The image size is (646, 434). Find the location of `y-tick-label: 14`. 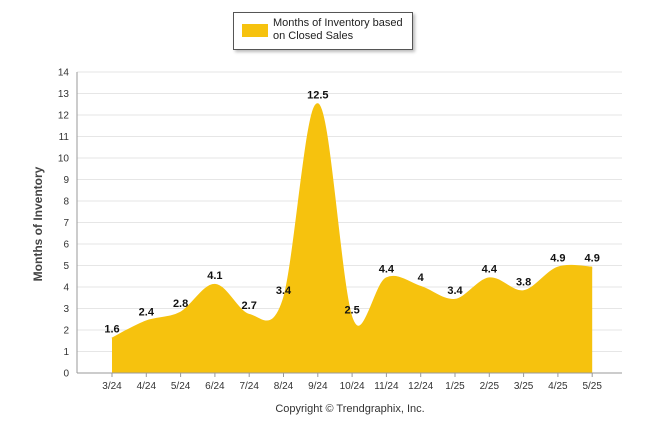

y-tick-label: 14 is located at coordinates (64, 73).